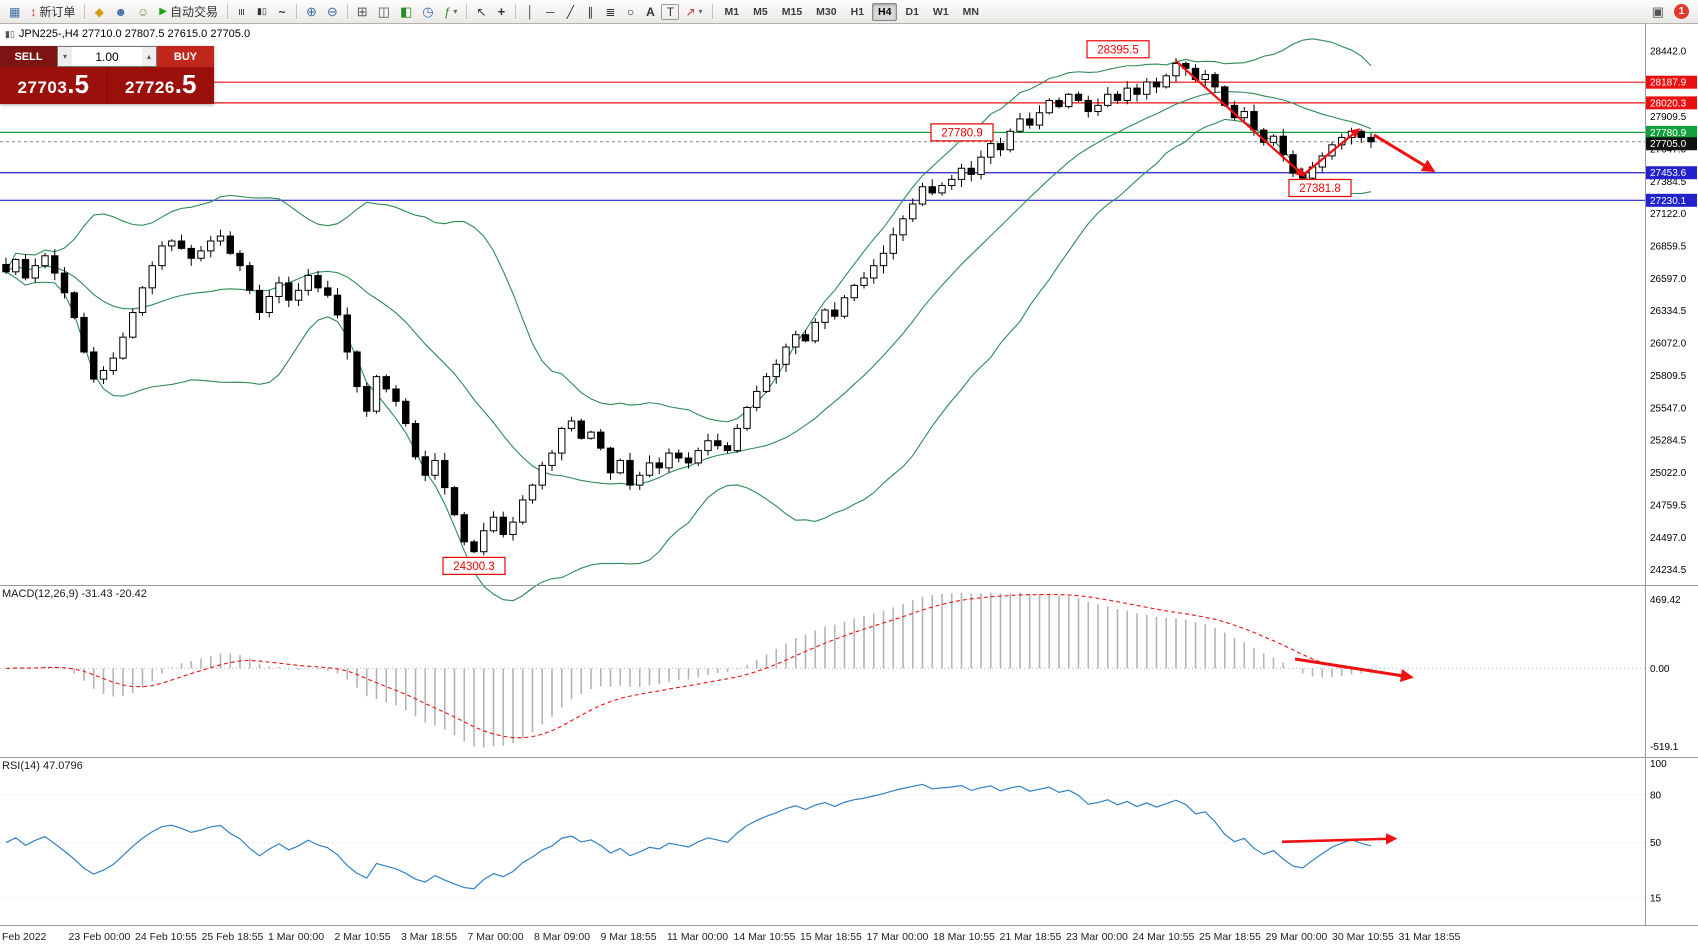  I want to click on time-label: 8 Mar 09:00, so click(562, 937).